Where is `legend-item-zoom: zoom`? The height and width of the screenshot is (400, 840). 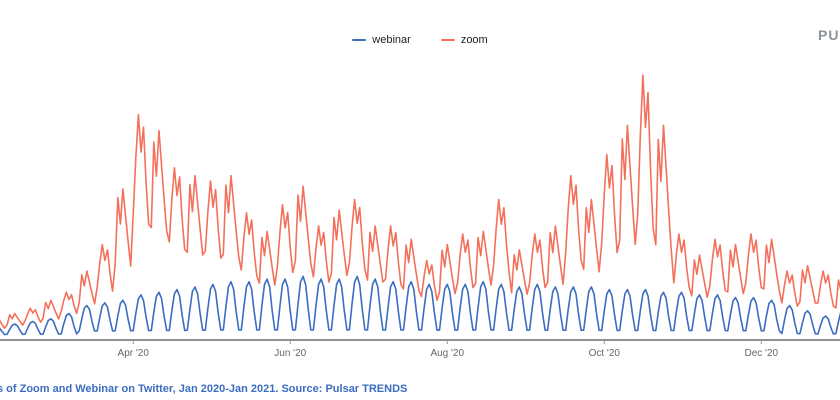
legend-item-zoom: zoom is located at coordinates (464, 40).